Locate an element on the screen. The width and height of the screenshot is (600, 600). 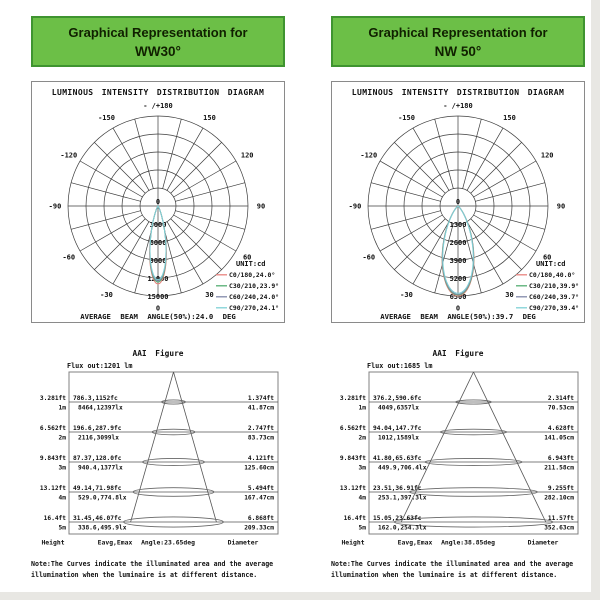
polar-angle-label-180: - /+180 is located at coordinates (458, 106).